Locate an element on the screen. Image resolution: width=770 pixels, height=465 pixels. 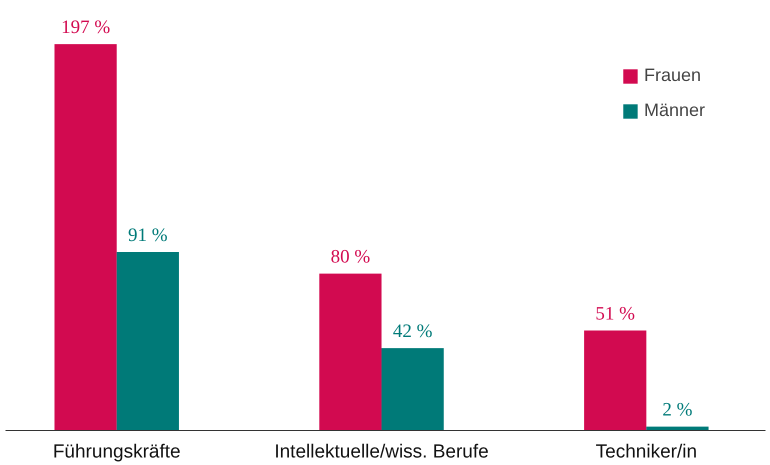
data-label: 51 % is located at coordinates (615, 313).